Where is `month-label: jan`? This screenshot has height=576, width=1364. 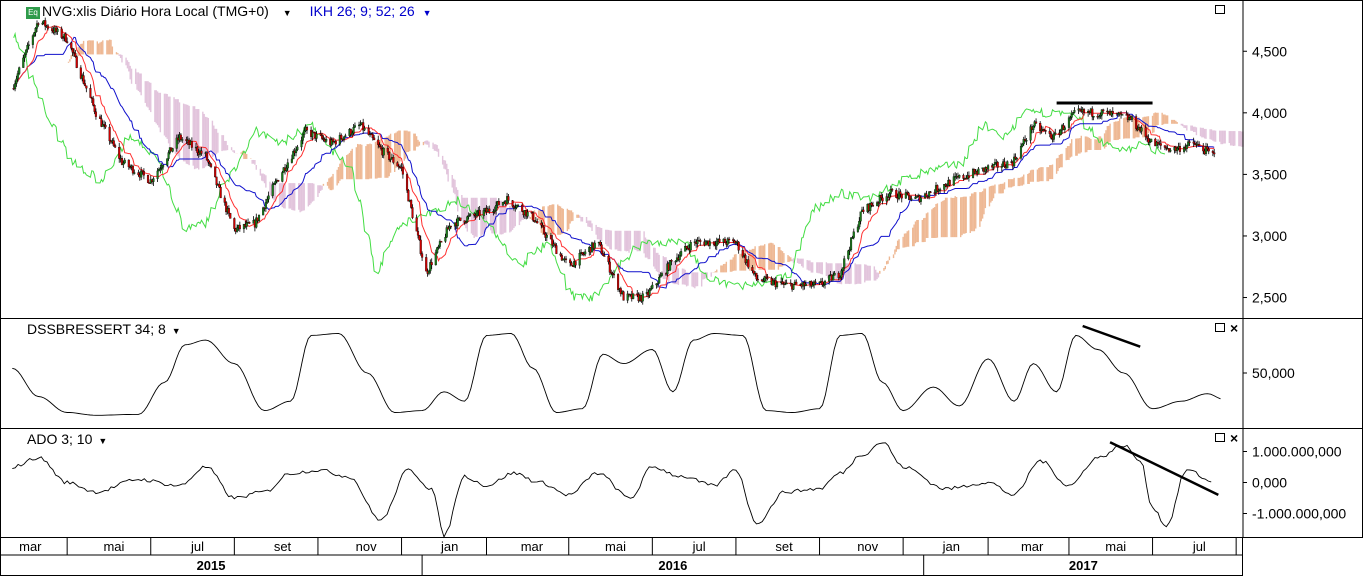 month-label: jan is located at coordinates (951, 546).